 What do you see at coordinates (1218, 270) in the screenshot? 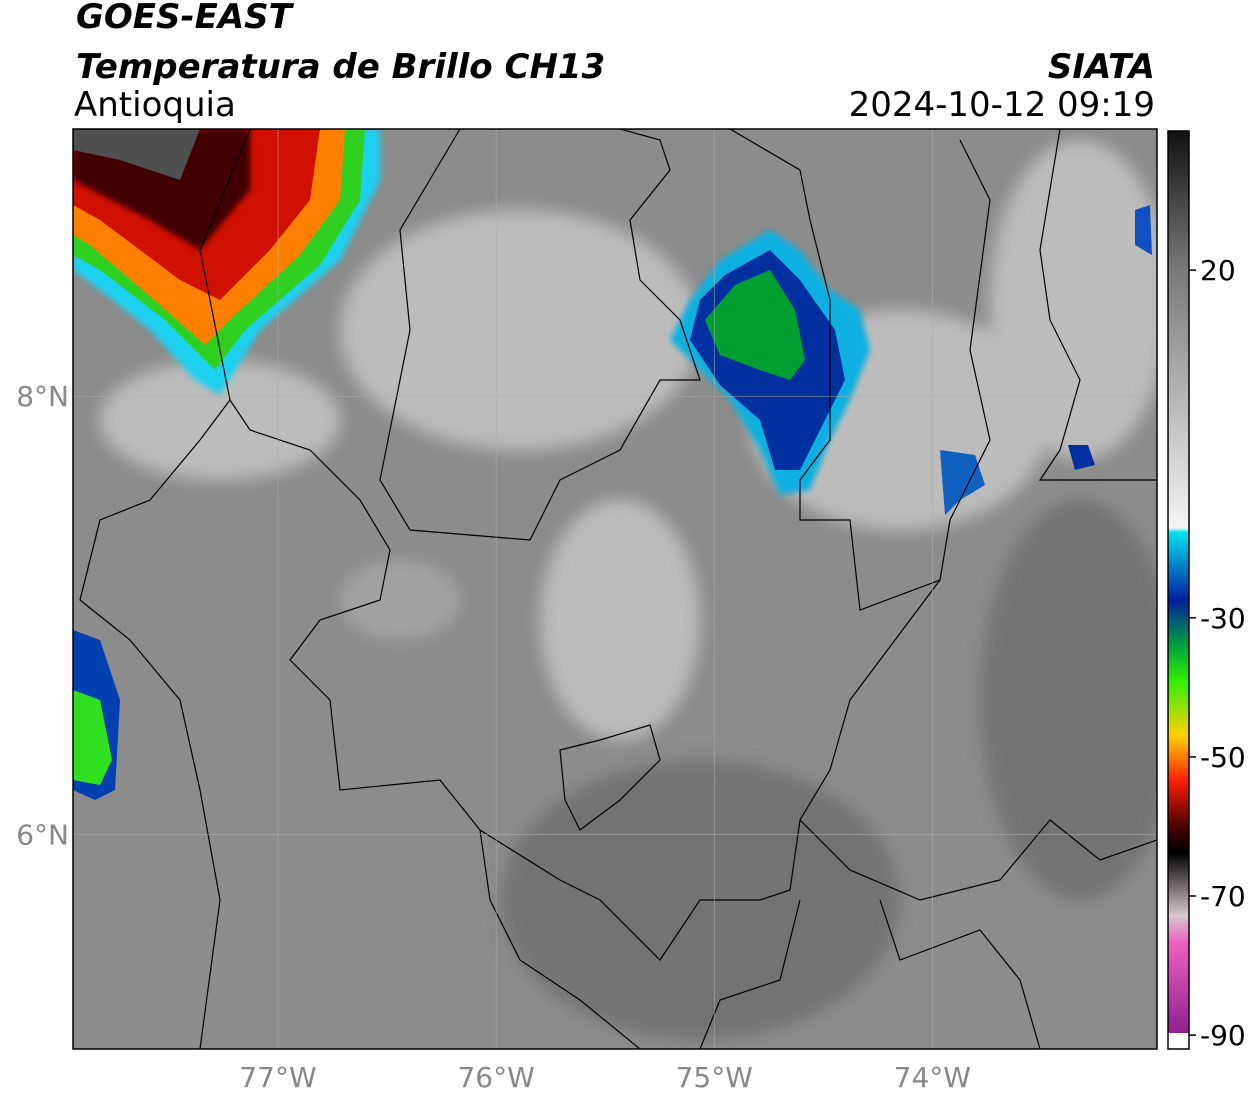
I see `colorbar-tick-label: 20` at bounding box center [1218, 270].